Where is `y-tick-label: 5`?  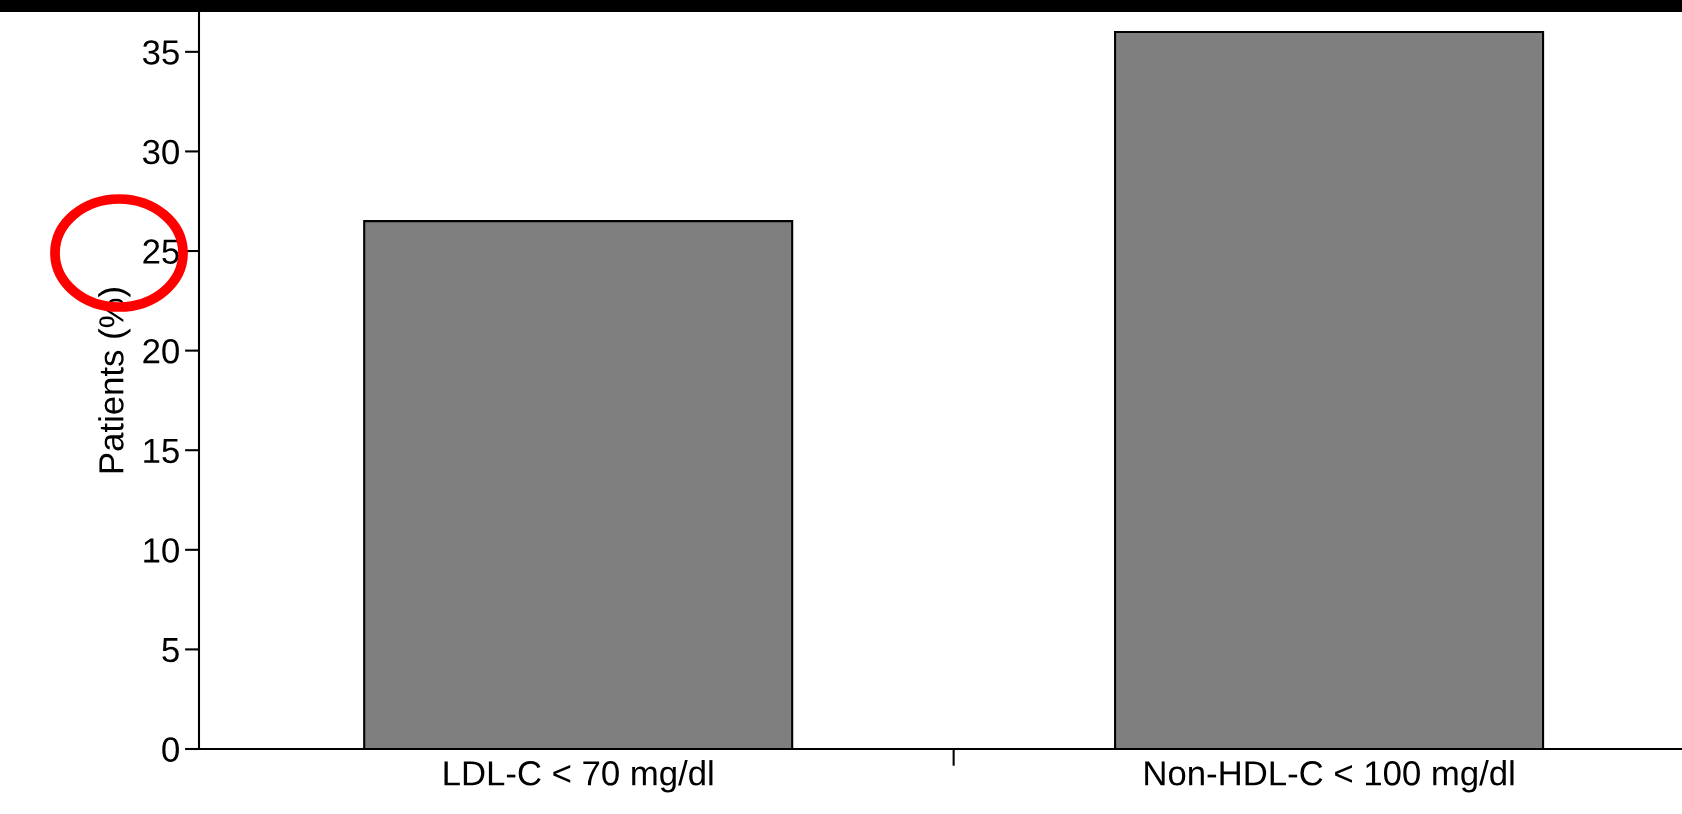 y-tick-label: 5 is located at coordinates (170, 650).